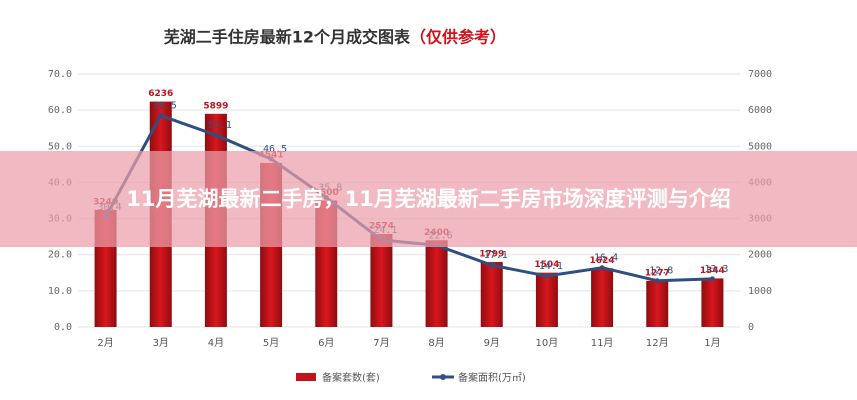 Image resolution: width=857 pixels, height=400 pixels. I want to click on chart-title: 芜湖二手住房最新12个月成交图表, so click(287, 37).